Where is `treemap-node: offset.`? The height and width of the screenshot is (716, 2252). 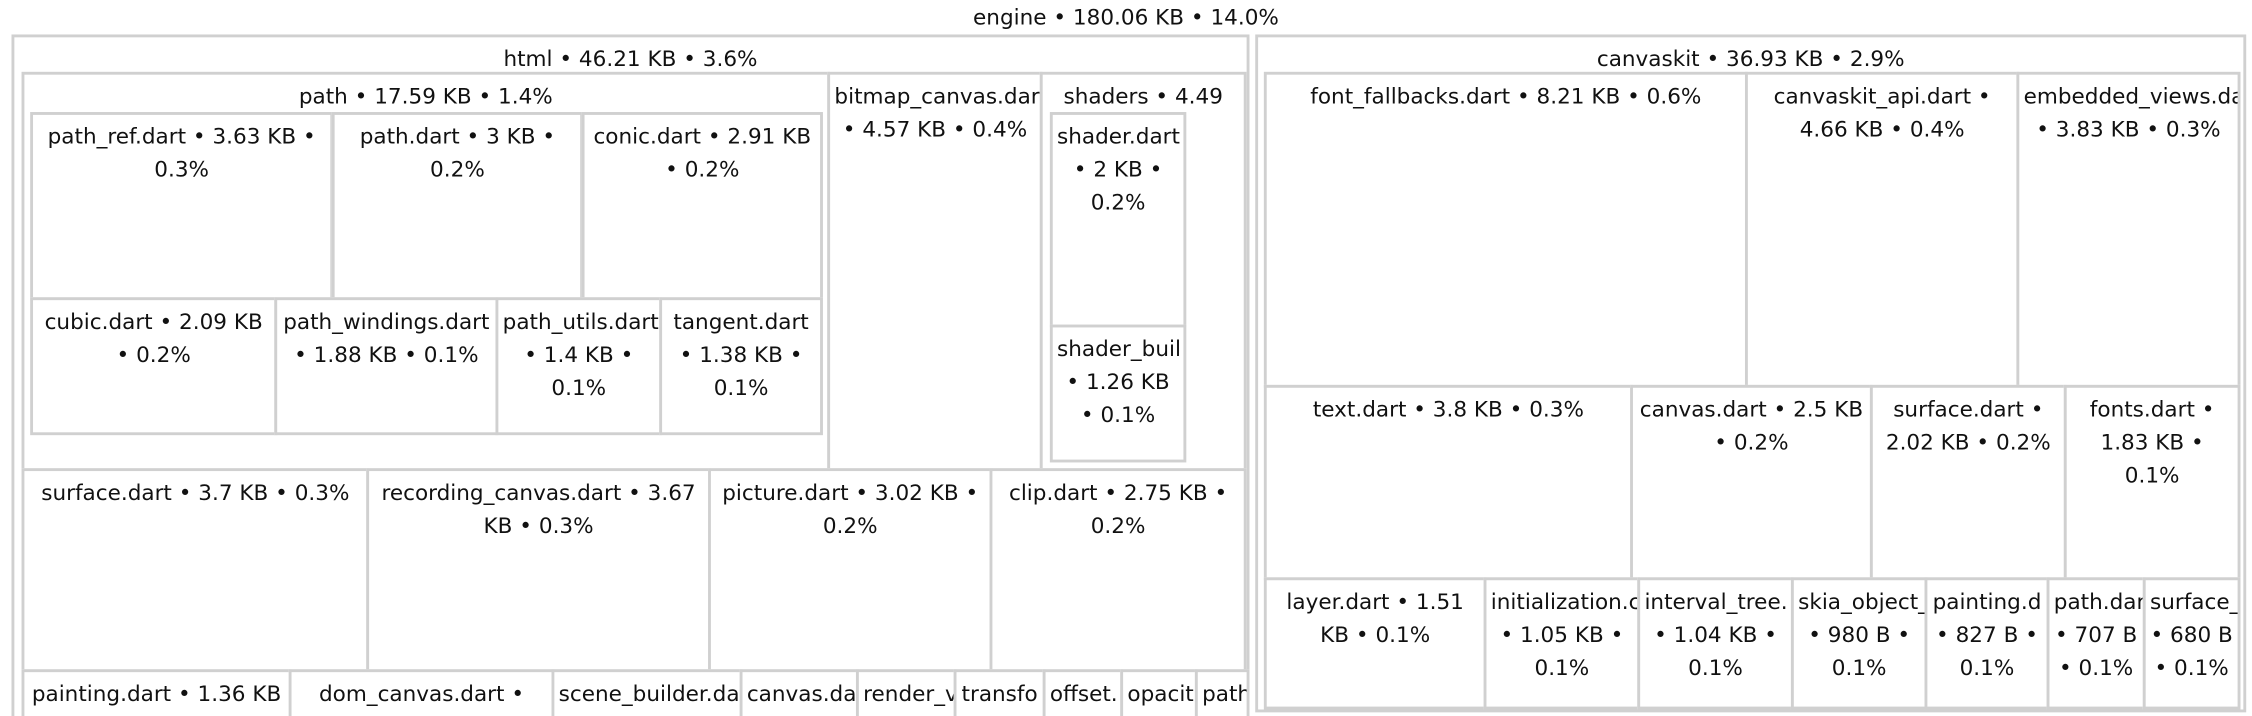
treemap-node: offset. is located at coordinates (1083, 692).